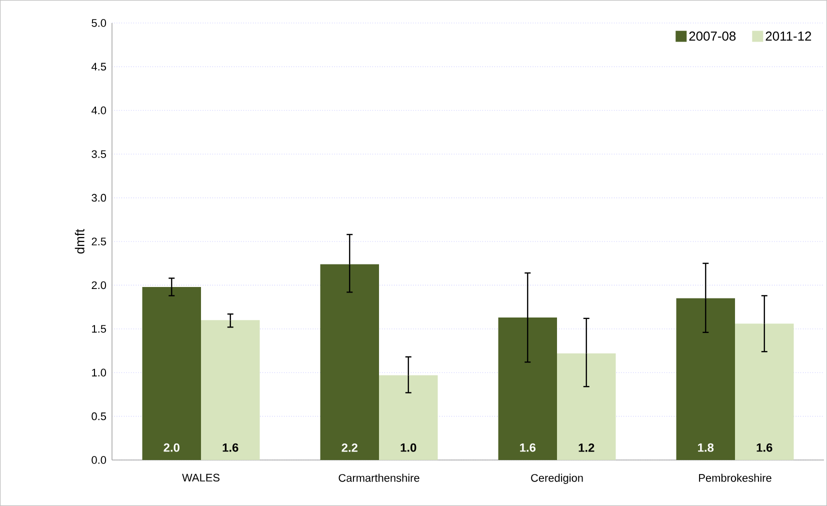  Describe the element at coordinates (99, 372) in the screenshot. I see `y-tick-label: 1.0` at that location.